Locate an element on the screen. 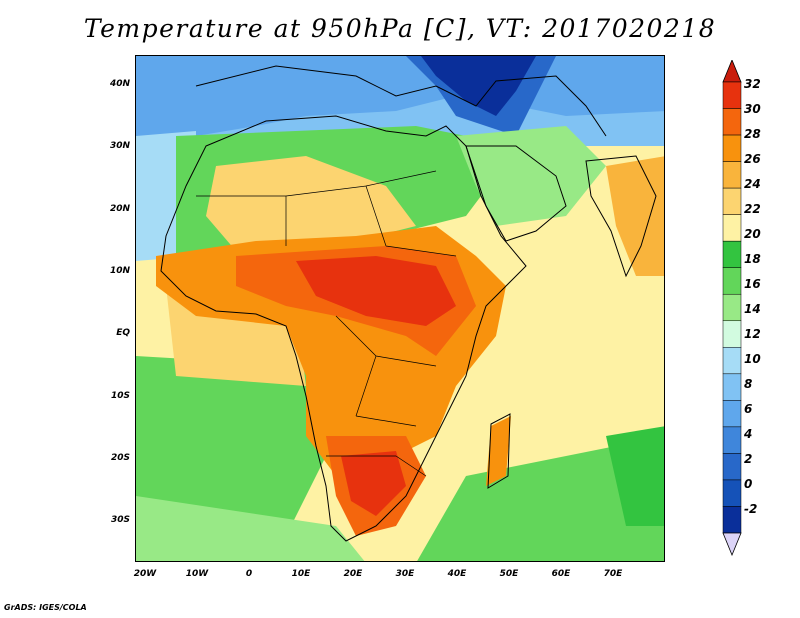 The width and height of the screenshot is (800, 618). field-south-africa-core is located at coordinates (373, 483).